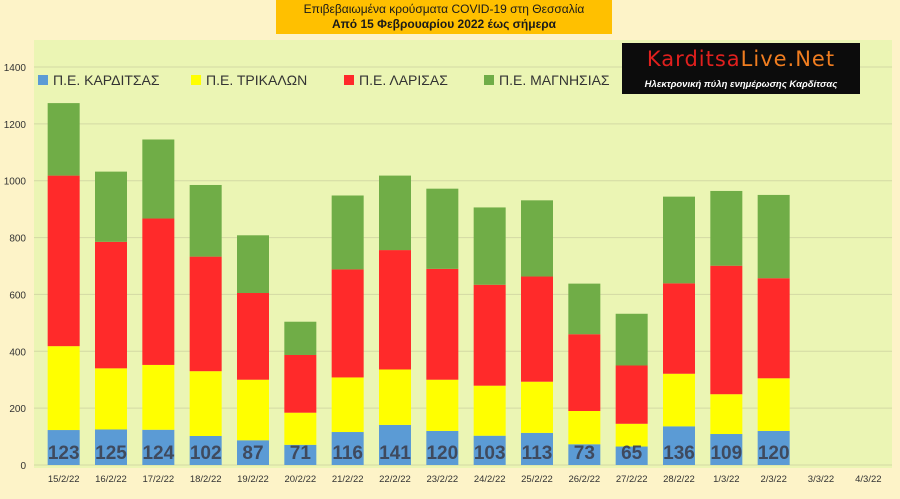  What do you see at coordinates (726, 479) in the screenshot?
I see `x-tick-label: 1/3/22` at bounding box center [726, 479].